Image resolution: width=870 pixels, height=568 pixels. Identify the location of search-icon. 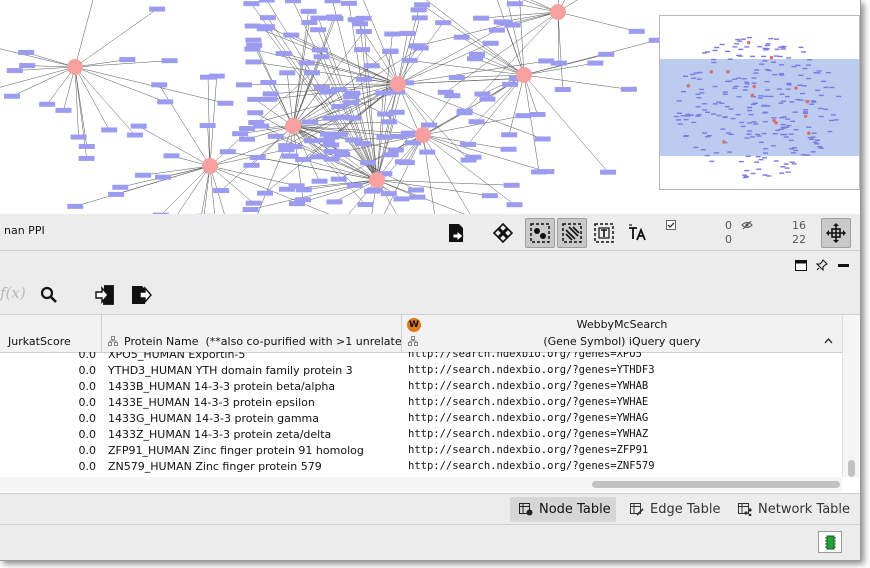
(49, 295).